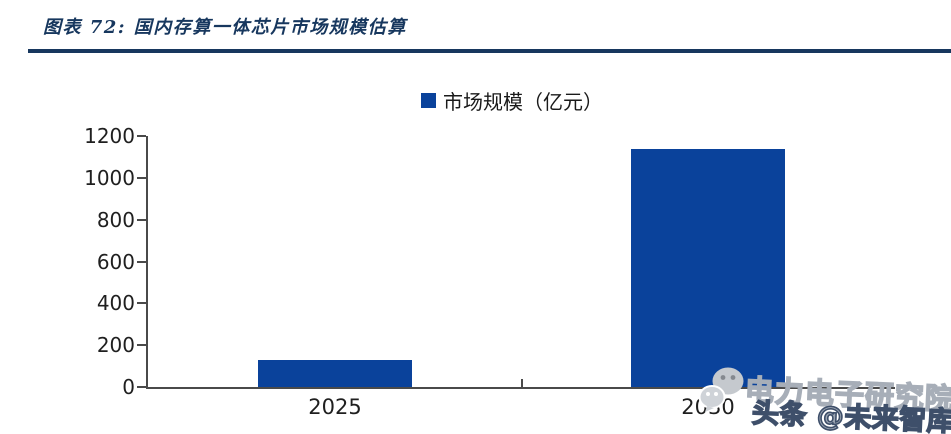 The width and height of the screenshot is (951, 434). I want to click on wechat-icon, so click(721, 389).